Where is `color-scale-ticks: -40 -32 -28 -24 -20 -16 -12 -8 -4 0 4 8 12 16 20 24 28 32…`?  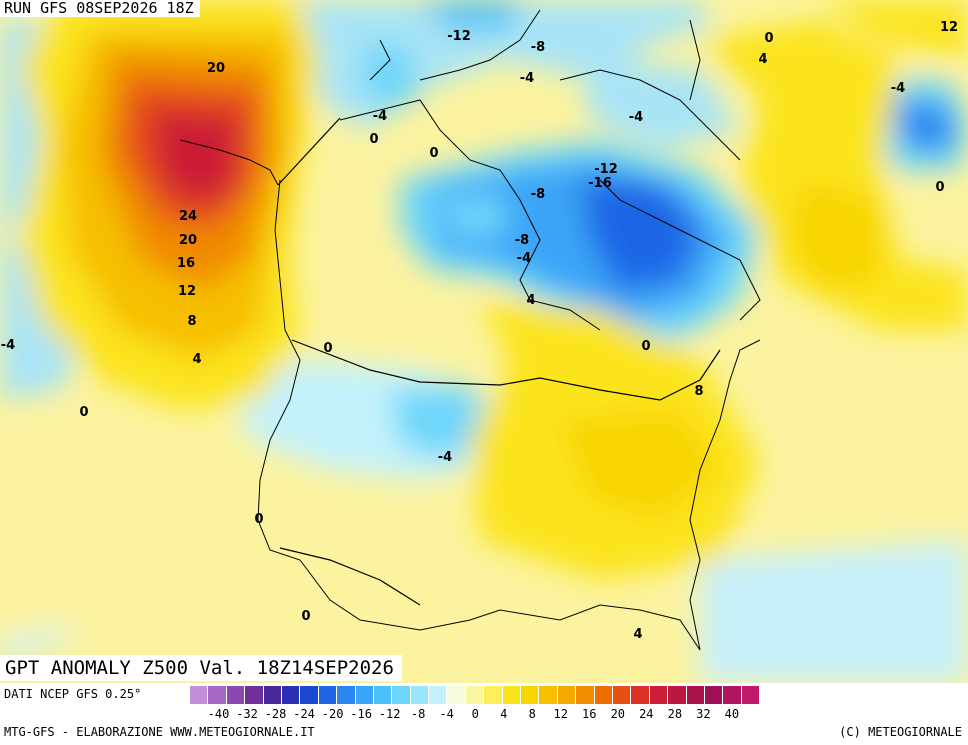
color-scale-ticks: -40 -32 -28 -24 -20 -16 -12 -8 -4 0 4 8 12 16 20 24 28 32… is located at coordinates (578, 714).